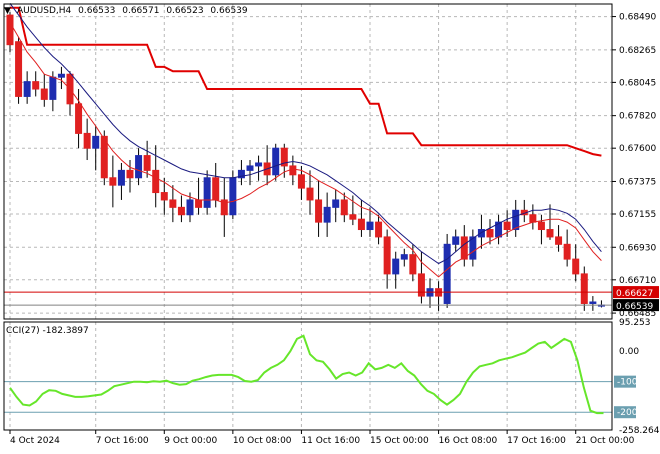 This screenshot has width=660, height=454. Describe the element at coordinates (184, 11) in the screenshot. I see `ohlc-low: 0.66523` at that location.